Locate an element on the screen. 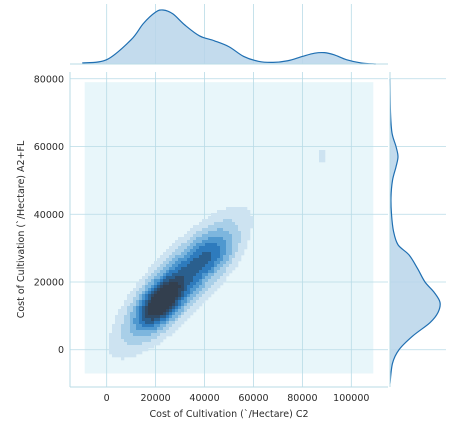 The width and height of the screenshot is (454, 435). marginal-x-line is located at coordinates (229, 37).